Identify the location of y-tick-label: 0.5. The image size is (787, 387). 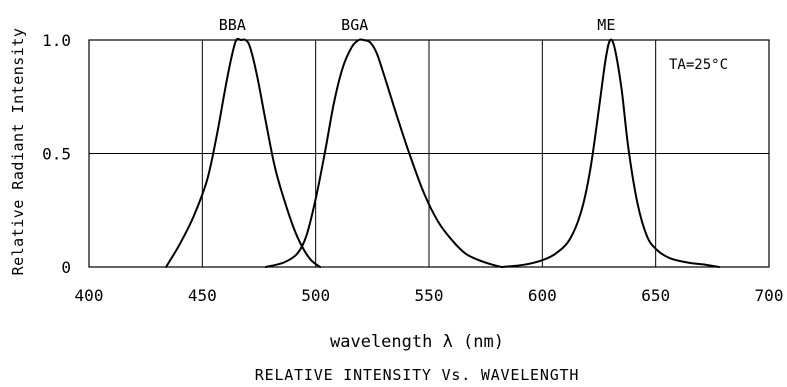
(56, 154).